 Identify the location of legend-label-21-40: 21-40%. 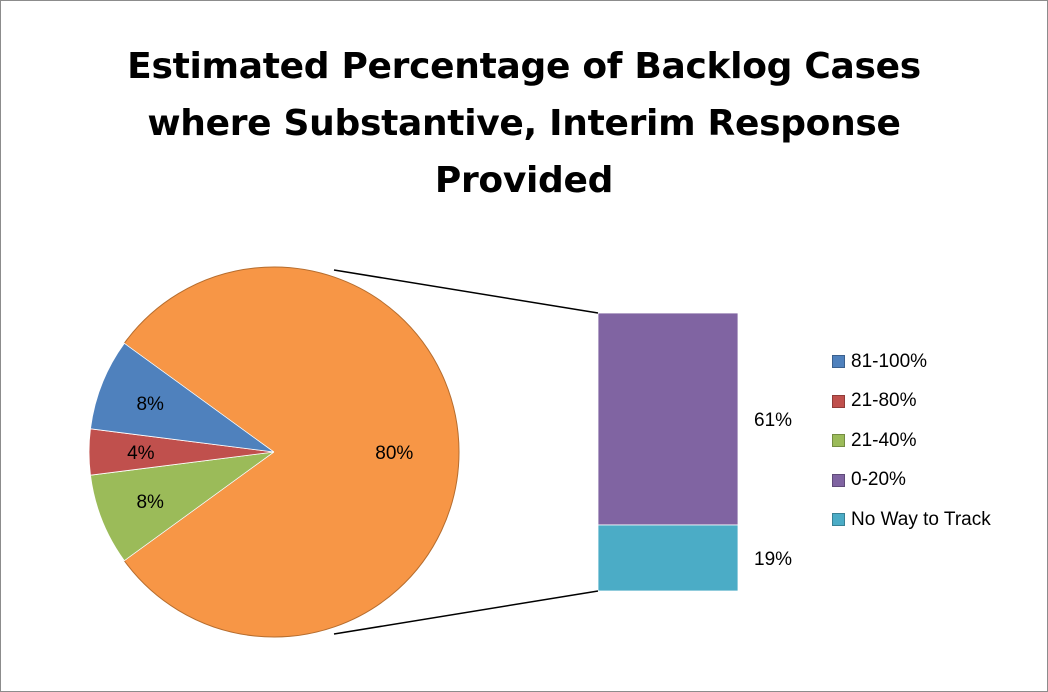
(884, 440).